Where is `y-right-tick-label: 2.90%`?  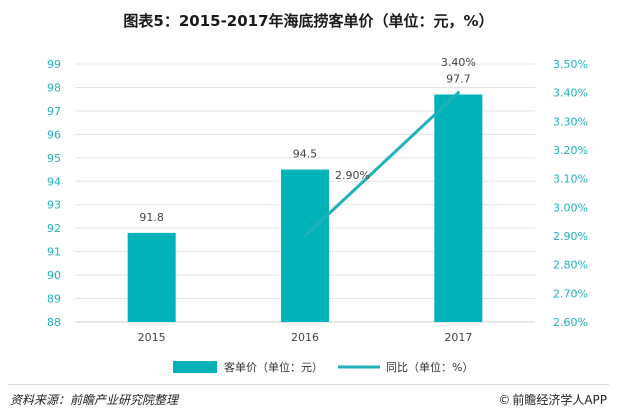 y-right-tick-label: 2.90% is located at coordinates (570, 236).